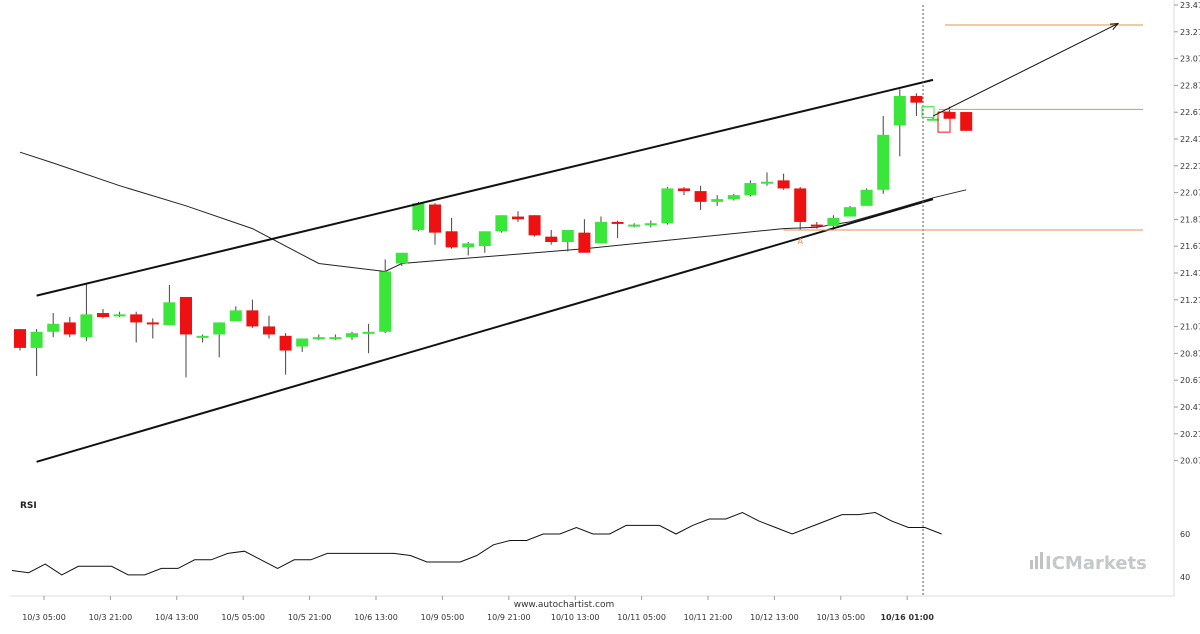 The width and height of the screenshot is (1200, 634). What do you see at coordinates (1190, 5) in the screenshot?
I see `price-tick-label: 23.4788` at bounding box center [1190, 5].